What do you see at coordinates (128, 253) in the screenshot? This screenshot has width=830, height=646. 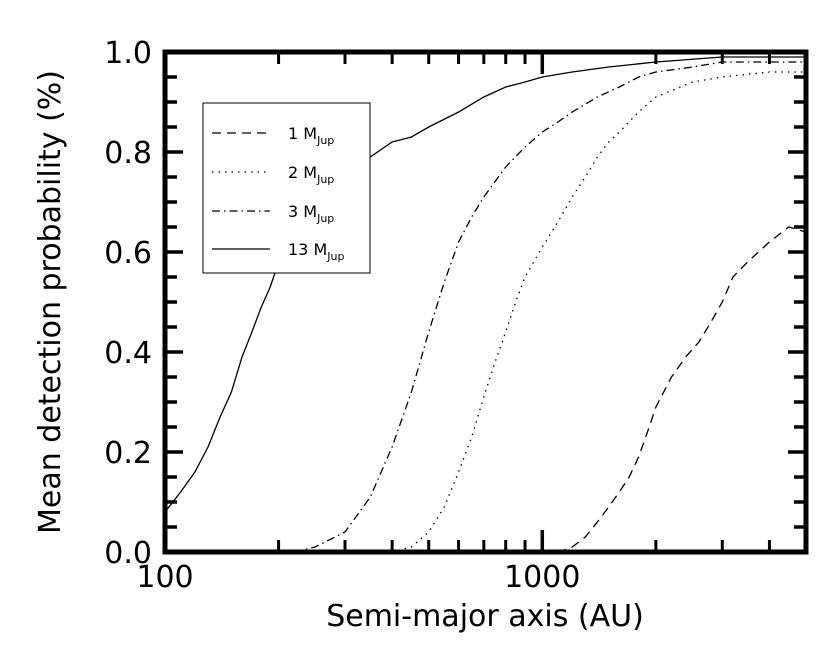 I see `y-tick-label: 0.6` at bounding box center [128, 253].